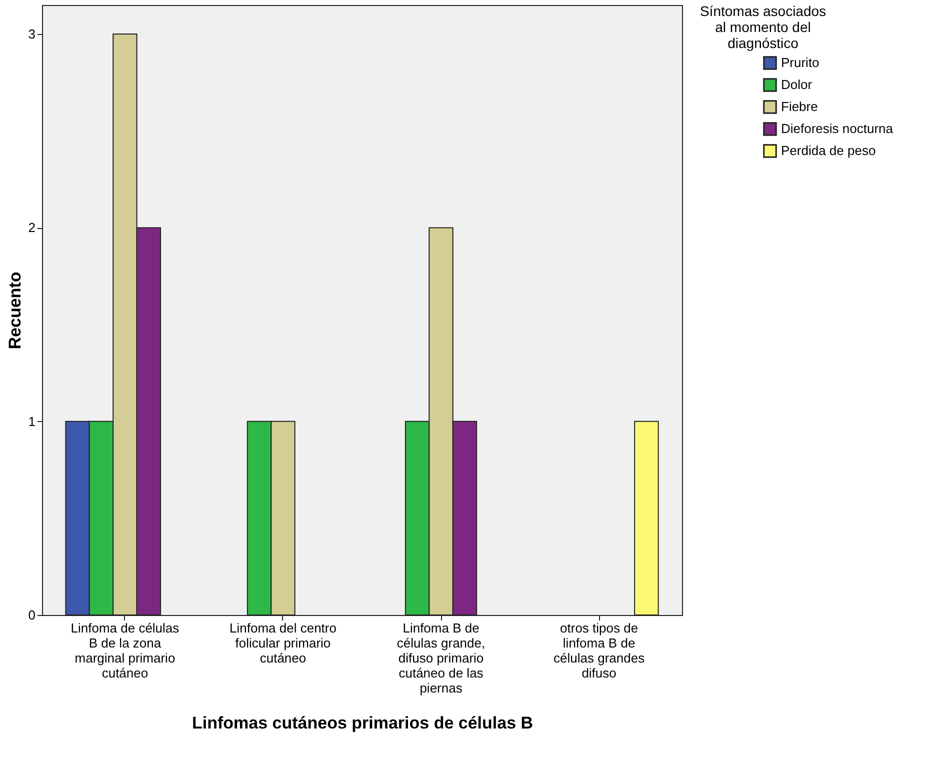  What do you see at coordinates (441, 658) in the screenshot?
I see `x-tick-label: Linfoma B de células grande, difuso primario cutáneo de las piernas` at bounding box center [441, 658].